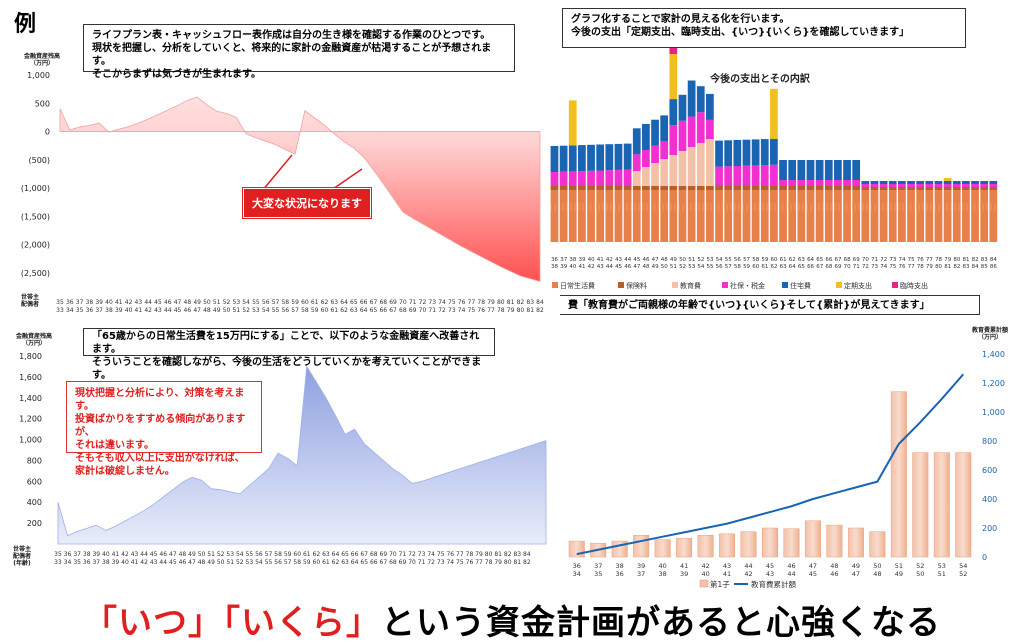 This screenshot has width=1024, height=644. Describe the element at coordinates (673, 267) in the screenshot. I see `tr-xtick-bottom: 51` at that location.